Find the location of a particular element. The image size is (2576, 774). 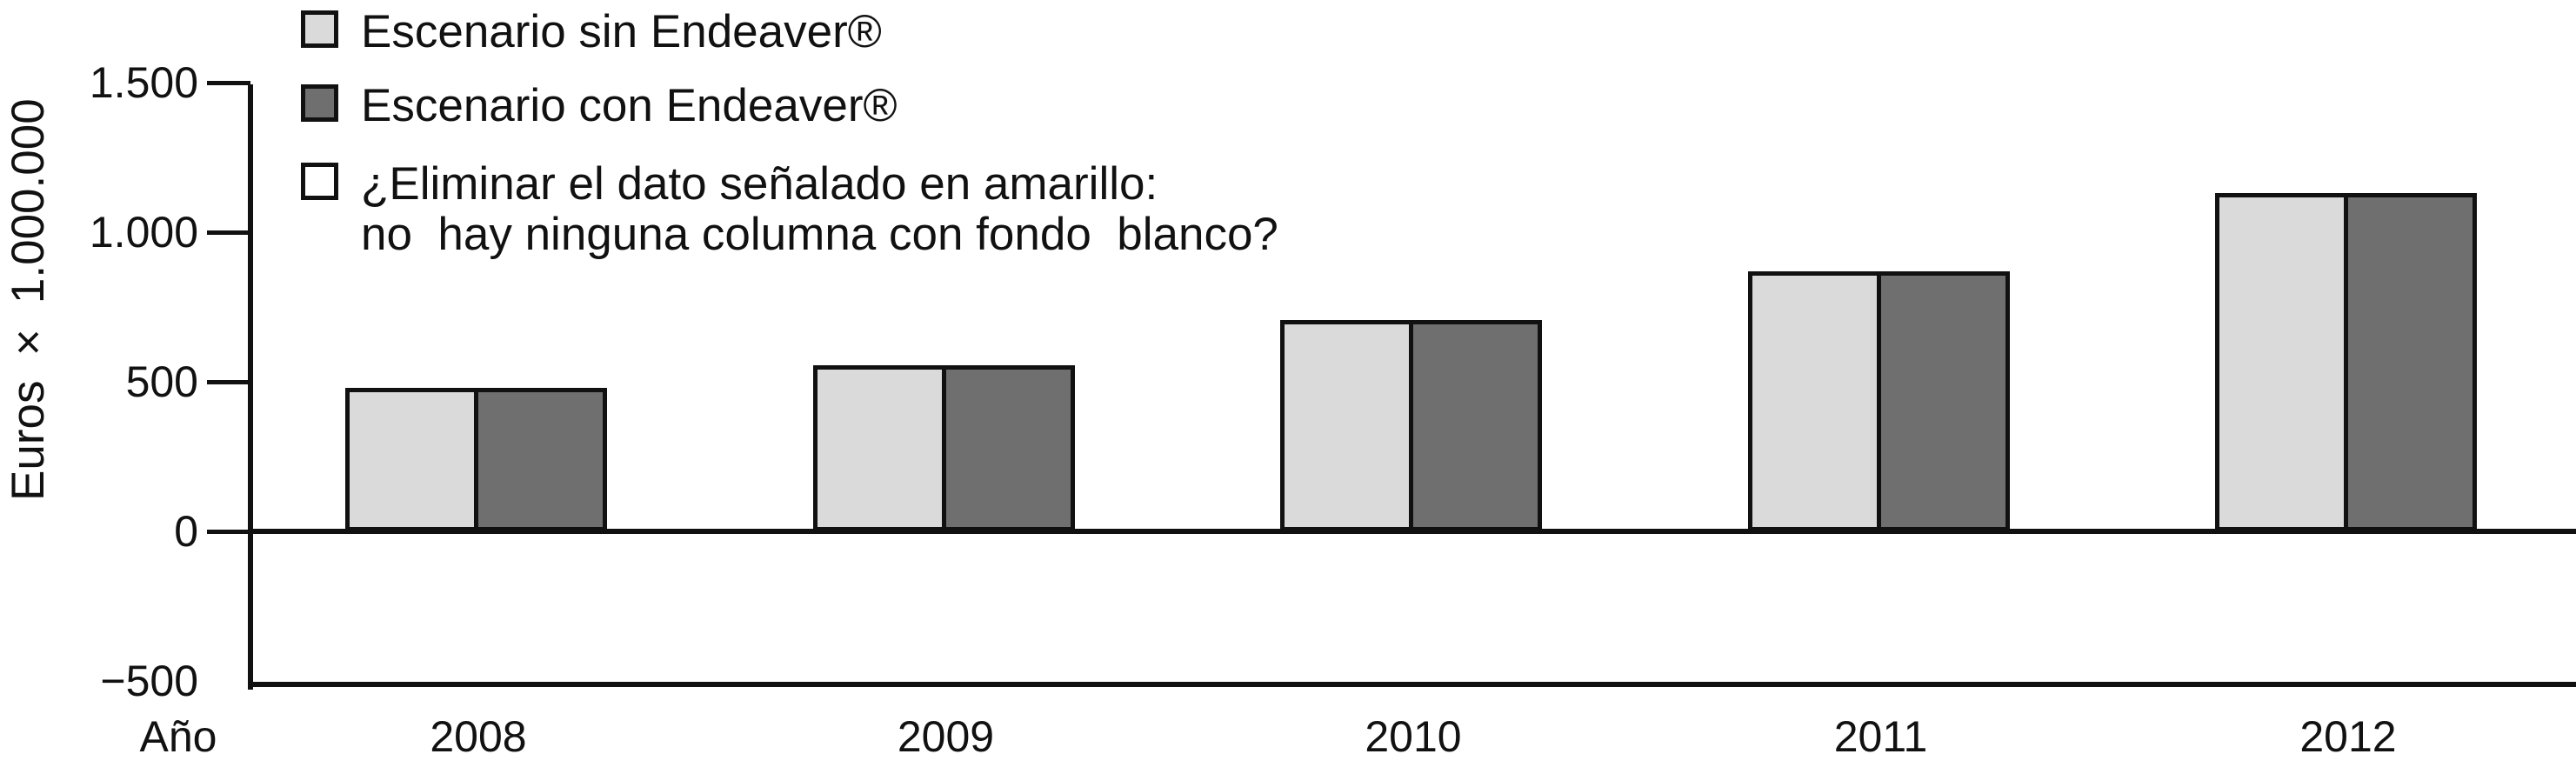

legend-item-con-endeaver: Escenario con Endeaver® is located at coordinates (599, 106).